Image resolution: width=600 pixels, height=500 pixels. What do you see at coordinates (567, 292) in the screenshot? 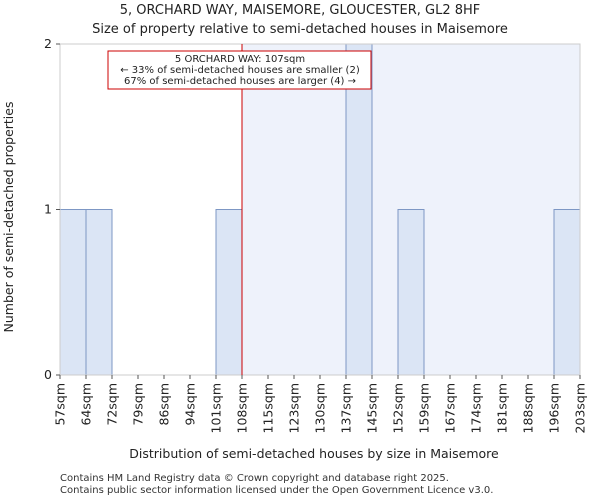
I see `bar-196sqm` at bounding box center [567, 292].